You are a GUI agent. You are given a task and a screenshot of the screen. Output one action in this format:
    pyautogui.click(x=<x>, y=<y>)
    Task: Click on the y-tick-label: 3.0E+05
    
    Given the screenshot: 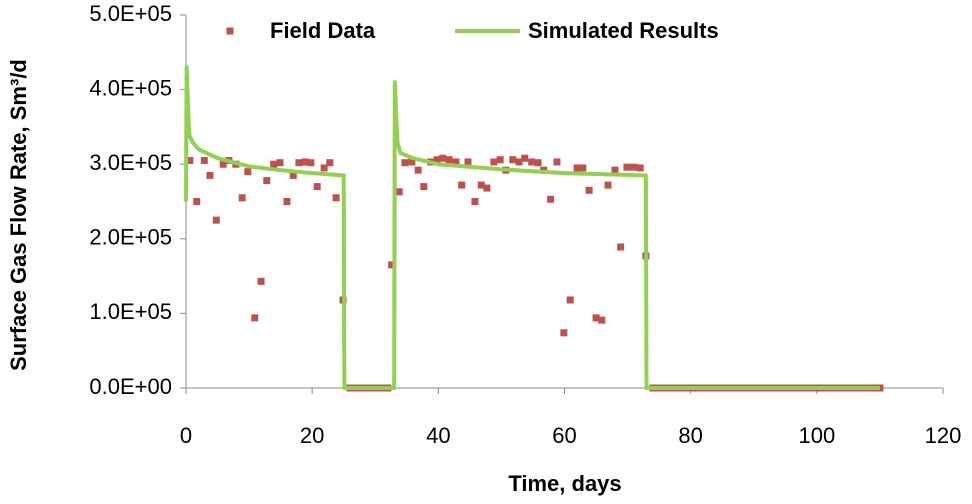 What is the action you would take?
    pyautogui.click(x=130, y=162)
    